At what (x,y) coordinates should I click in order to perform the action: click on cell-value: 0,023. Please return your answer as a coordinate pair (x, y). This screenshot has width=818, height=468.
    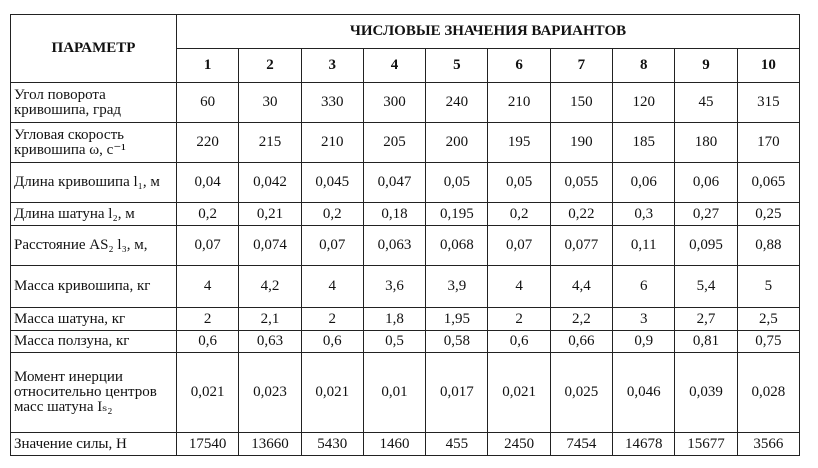
    Looking at the image, I should click on (270, 392).